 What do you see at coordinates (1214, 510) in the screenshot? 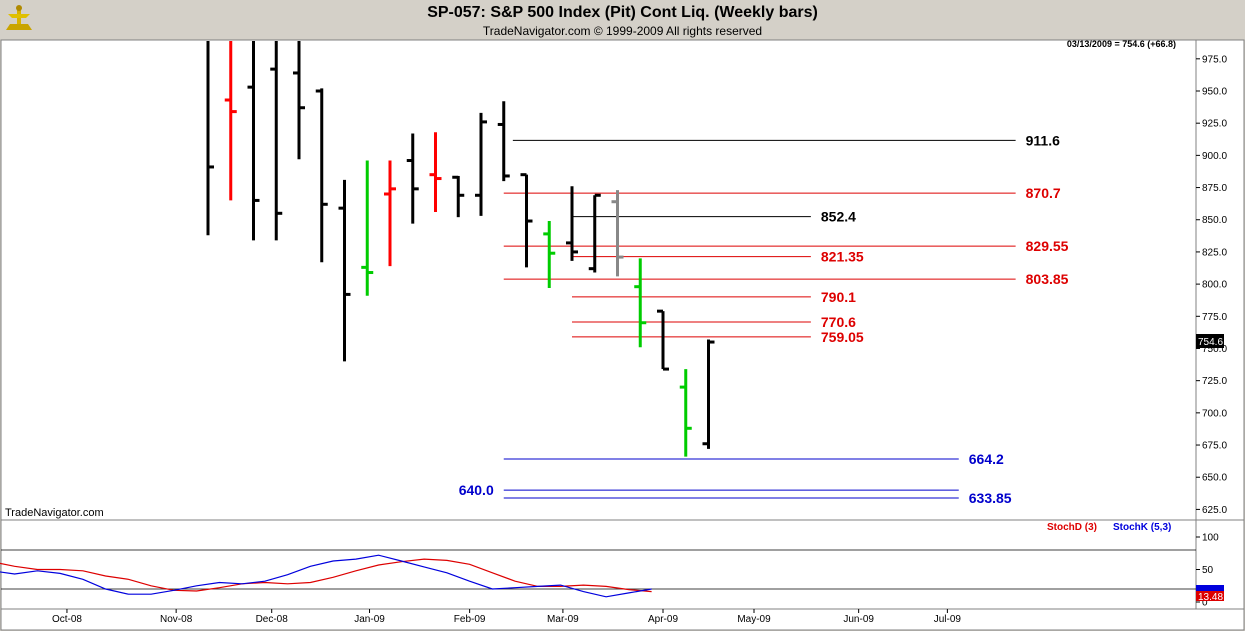
I see `price-tick-label: 625.0` at bounding box center [1214, 510].